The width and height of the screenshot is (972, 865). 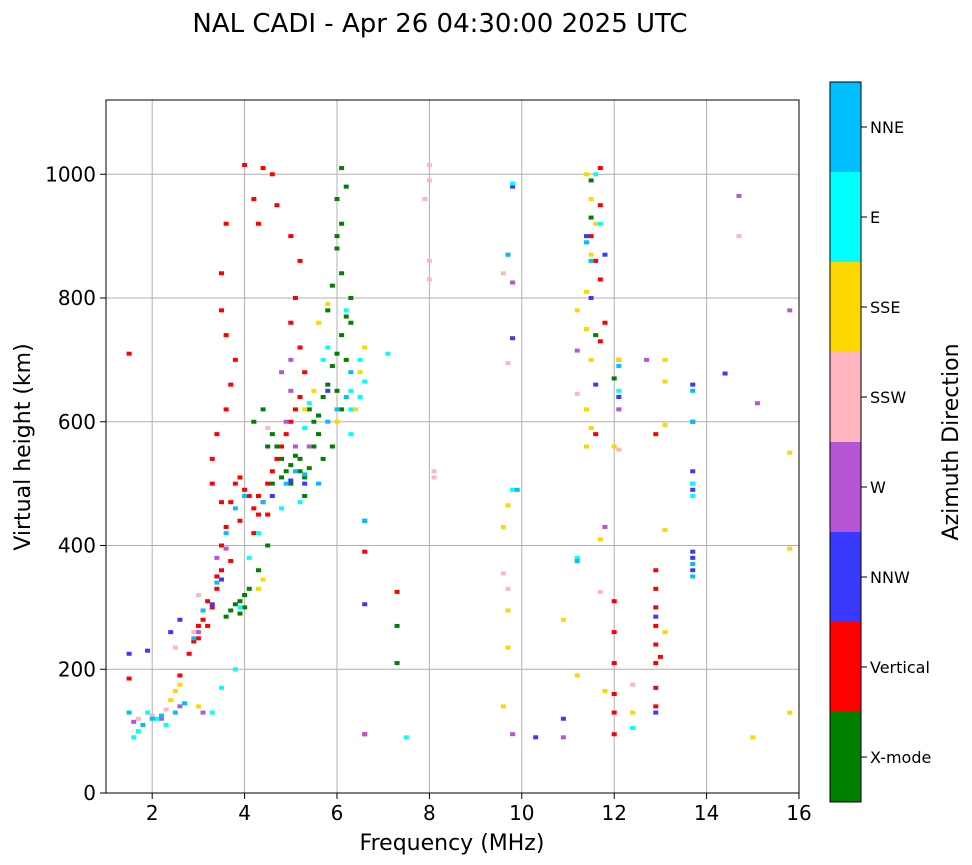 I want to click on colorbar-tick-label: SSE, so click(x=885, y=307).